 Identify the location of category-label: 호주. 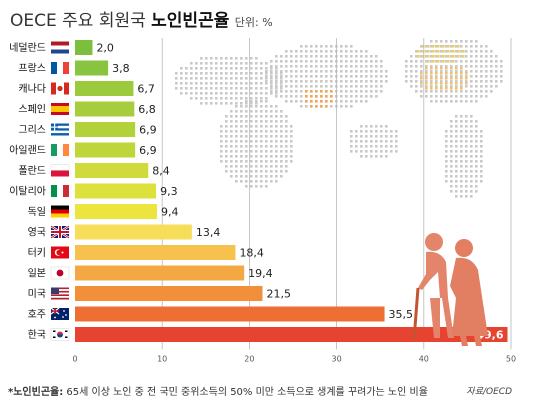
(37, 315).